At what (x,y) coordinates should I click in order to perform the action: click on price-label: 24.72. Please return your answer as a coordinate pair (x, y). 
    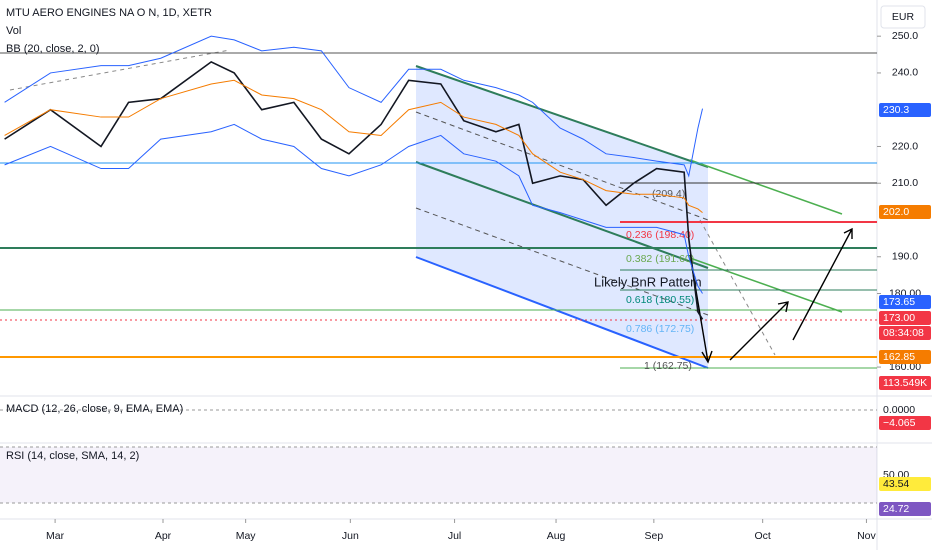
    Looking at the image, I should click on (896, 509).